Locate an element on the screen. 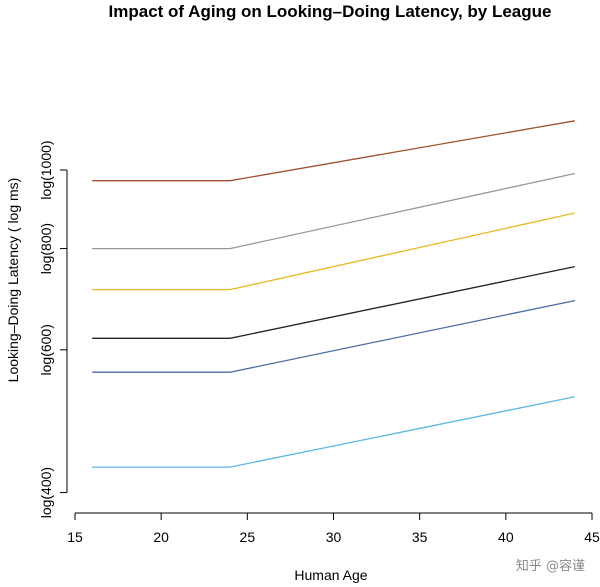  x-tick-label: 35 is located at coordinates (420, 537).